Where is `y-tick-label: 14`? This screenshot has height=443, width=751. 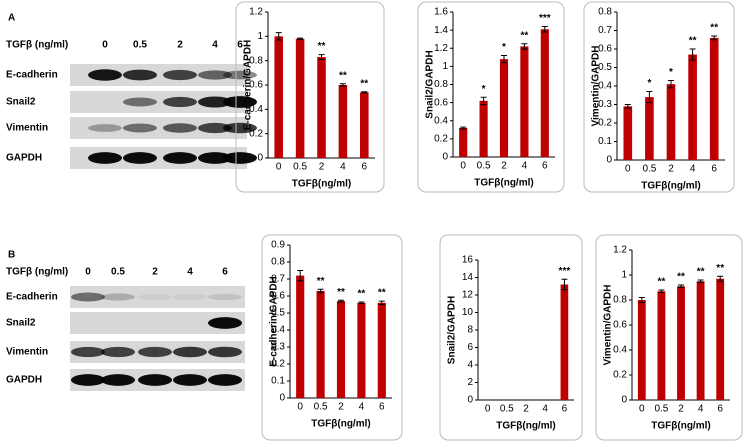
y-tick-label: 14 is located at coordinates (468, 277).